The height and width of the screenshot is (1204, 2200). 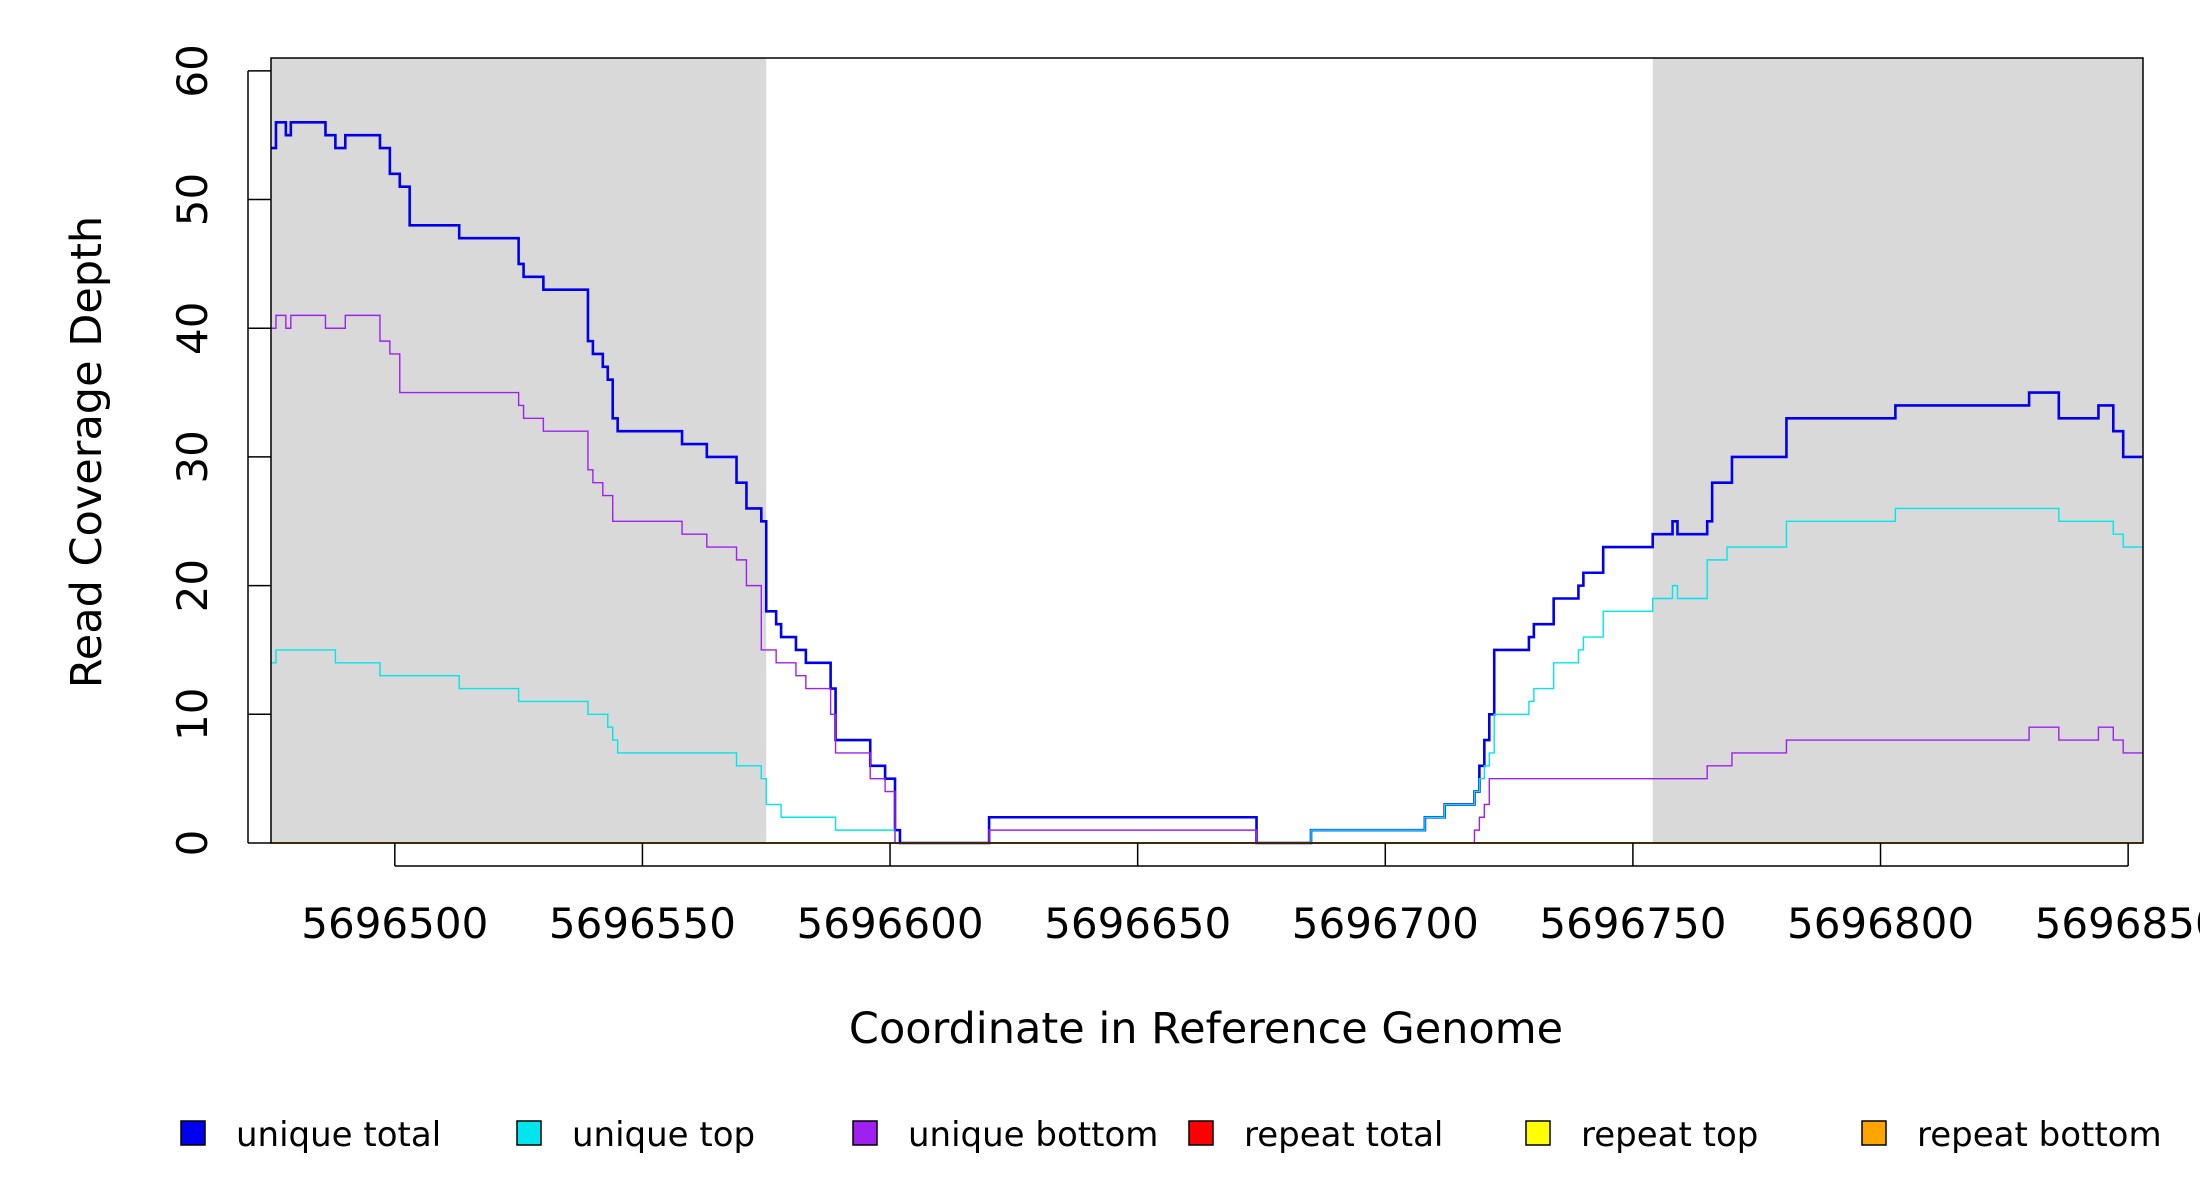 I want to click on y-tick-label: 10, so click(x=192, y=714).